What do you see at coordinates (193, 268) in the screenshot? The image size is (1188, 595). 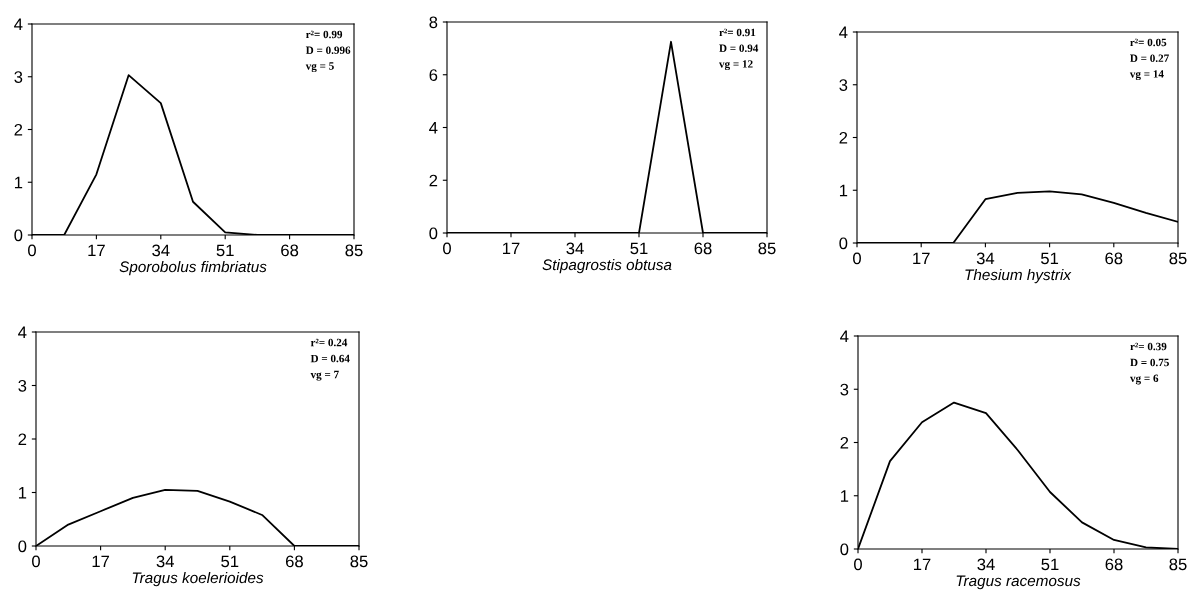 I see `x-axis-title: Sporobolus fimbriatus` at bounding box center [193, 268].